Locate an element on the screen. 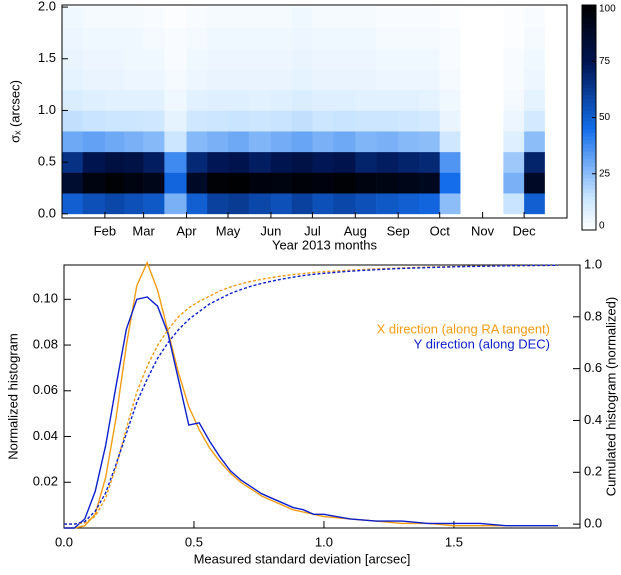 The height and width of the screenshot is (575, 621). x-tick-label: May is located at coordinates (228, 230).